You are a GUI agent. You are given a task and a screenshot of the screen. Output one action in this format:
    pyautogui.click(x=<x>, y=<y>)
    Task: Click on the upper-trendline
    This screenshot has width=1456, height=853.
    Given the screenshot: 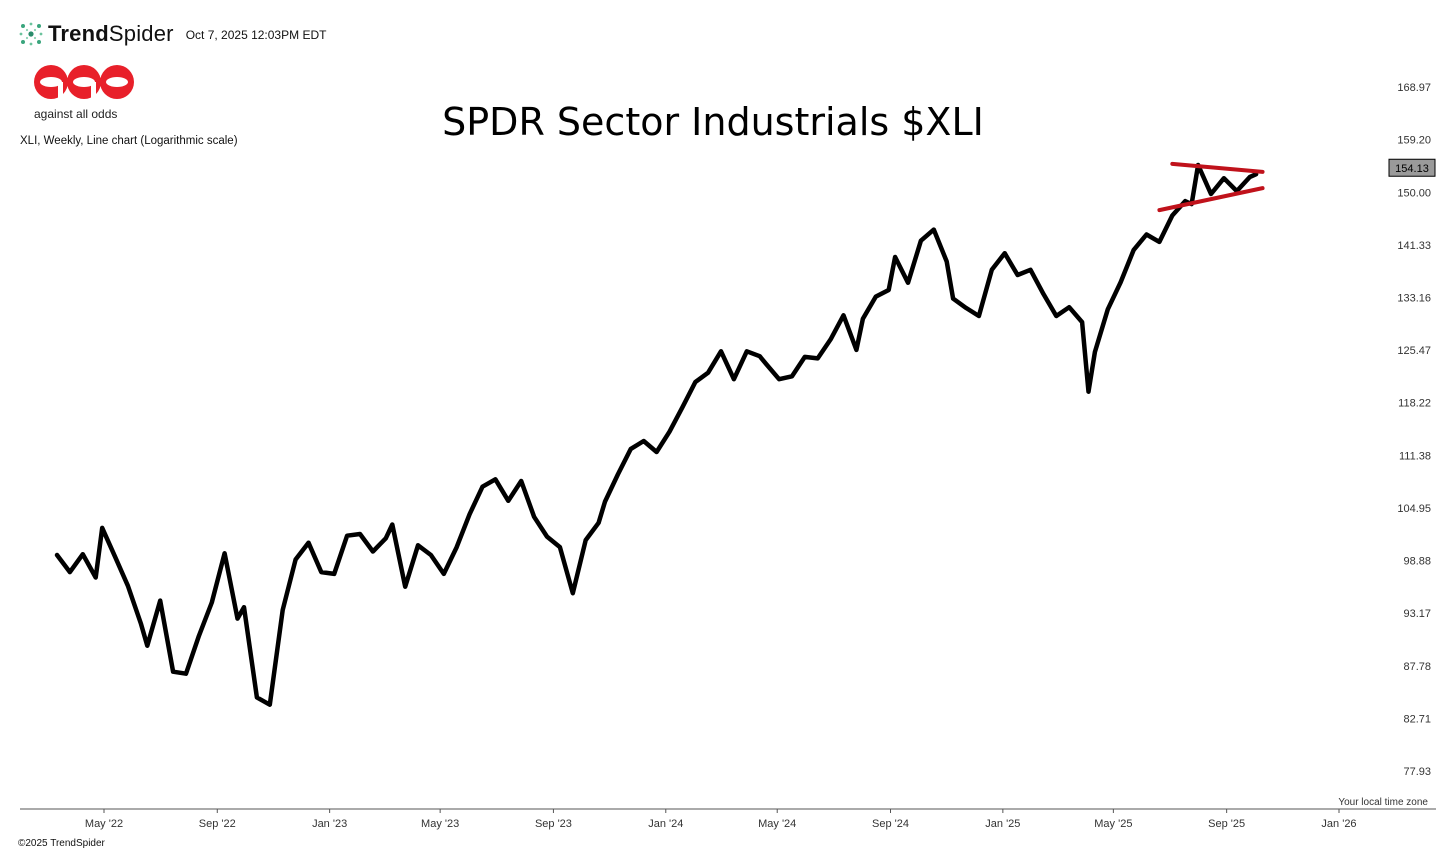 What is the action you would take?
    pyautogui.click(x=1217, y=167)
    